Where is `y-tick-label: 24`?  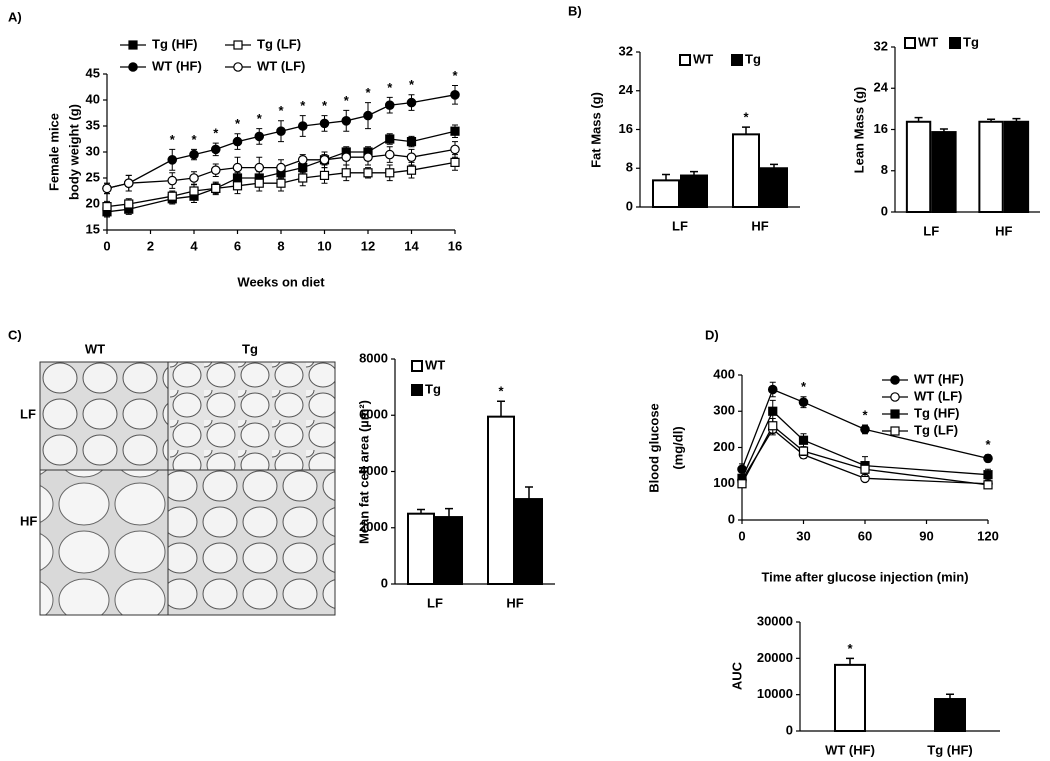 y-tick-label: 24 is located at coordinates (881, 87).